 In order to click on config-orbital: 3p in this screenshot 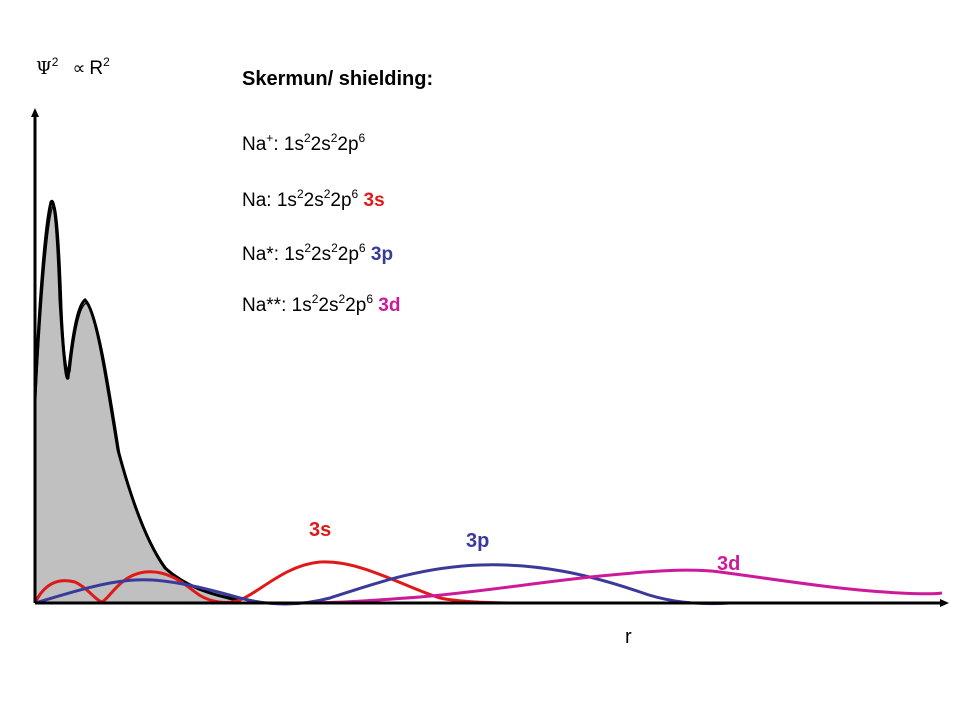, I will do `click(382, 254)`.